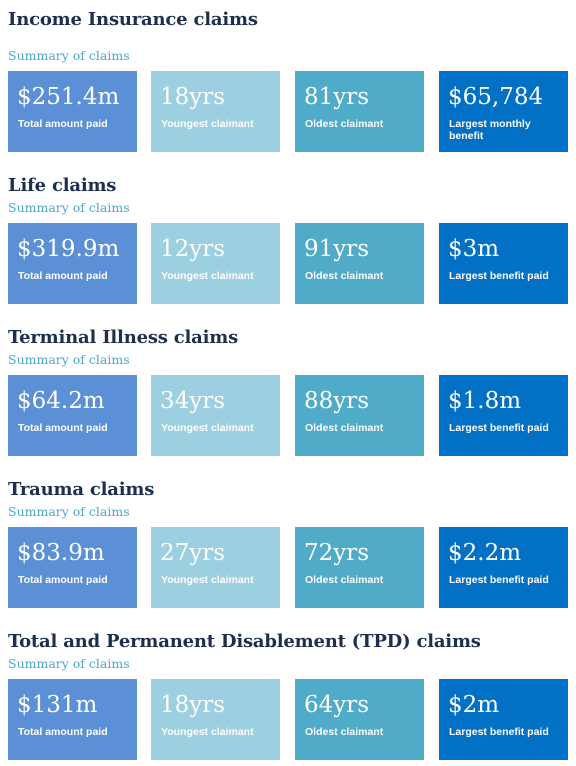 This screenshot has height=766, width=576. What do you see at coordinates (123, 337) in the screenshot?
I see `section-title: Terminal Illness claims` at bounding box center [123, 337].